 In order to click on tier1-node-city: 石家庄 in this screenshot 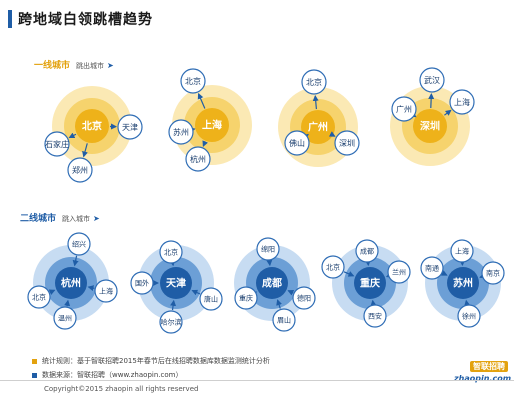, I will do `click(57, 144)`.